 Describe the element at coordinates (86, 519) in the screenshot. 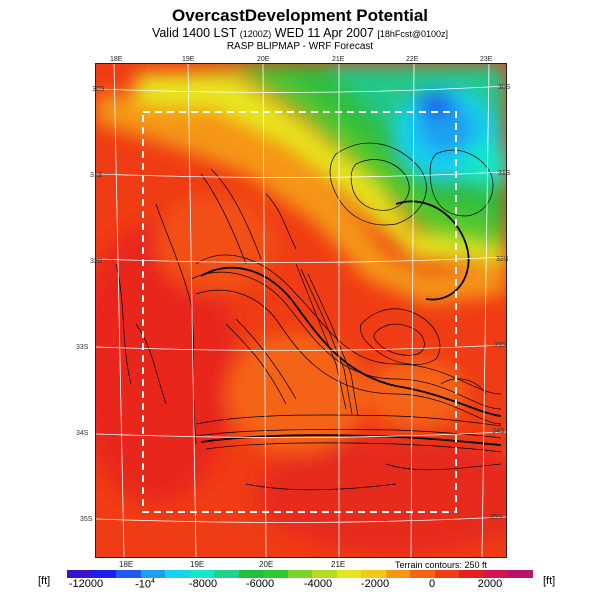

I see `left-lat-label: 35S` at that location.